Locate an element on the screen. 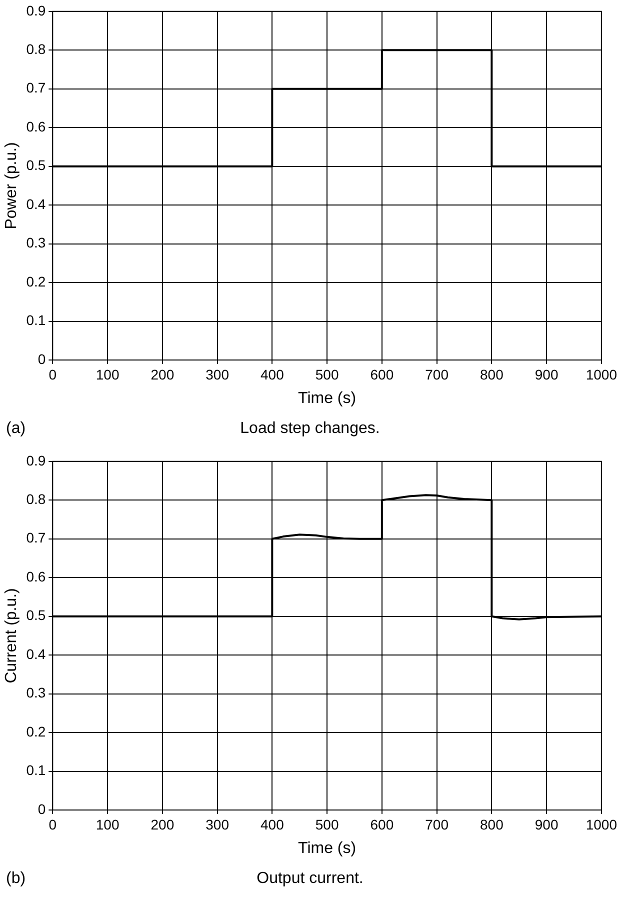  y-axis-title: Current (p.u.) is located at coordinates (11, 636).